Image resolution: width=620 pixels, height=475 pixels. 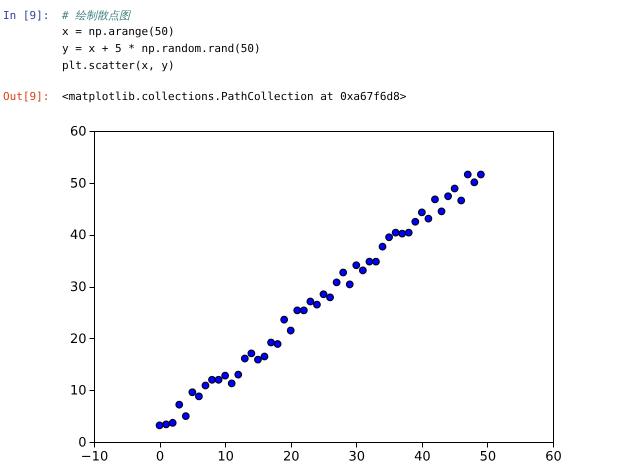 I want to click on text: # 绘制散点图, so click(x=96, y=15).